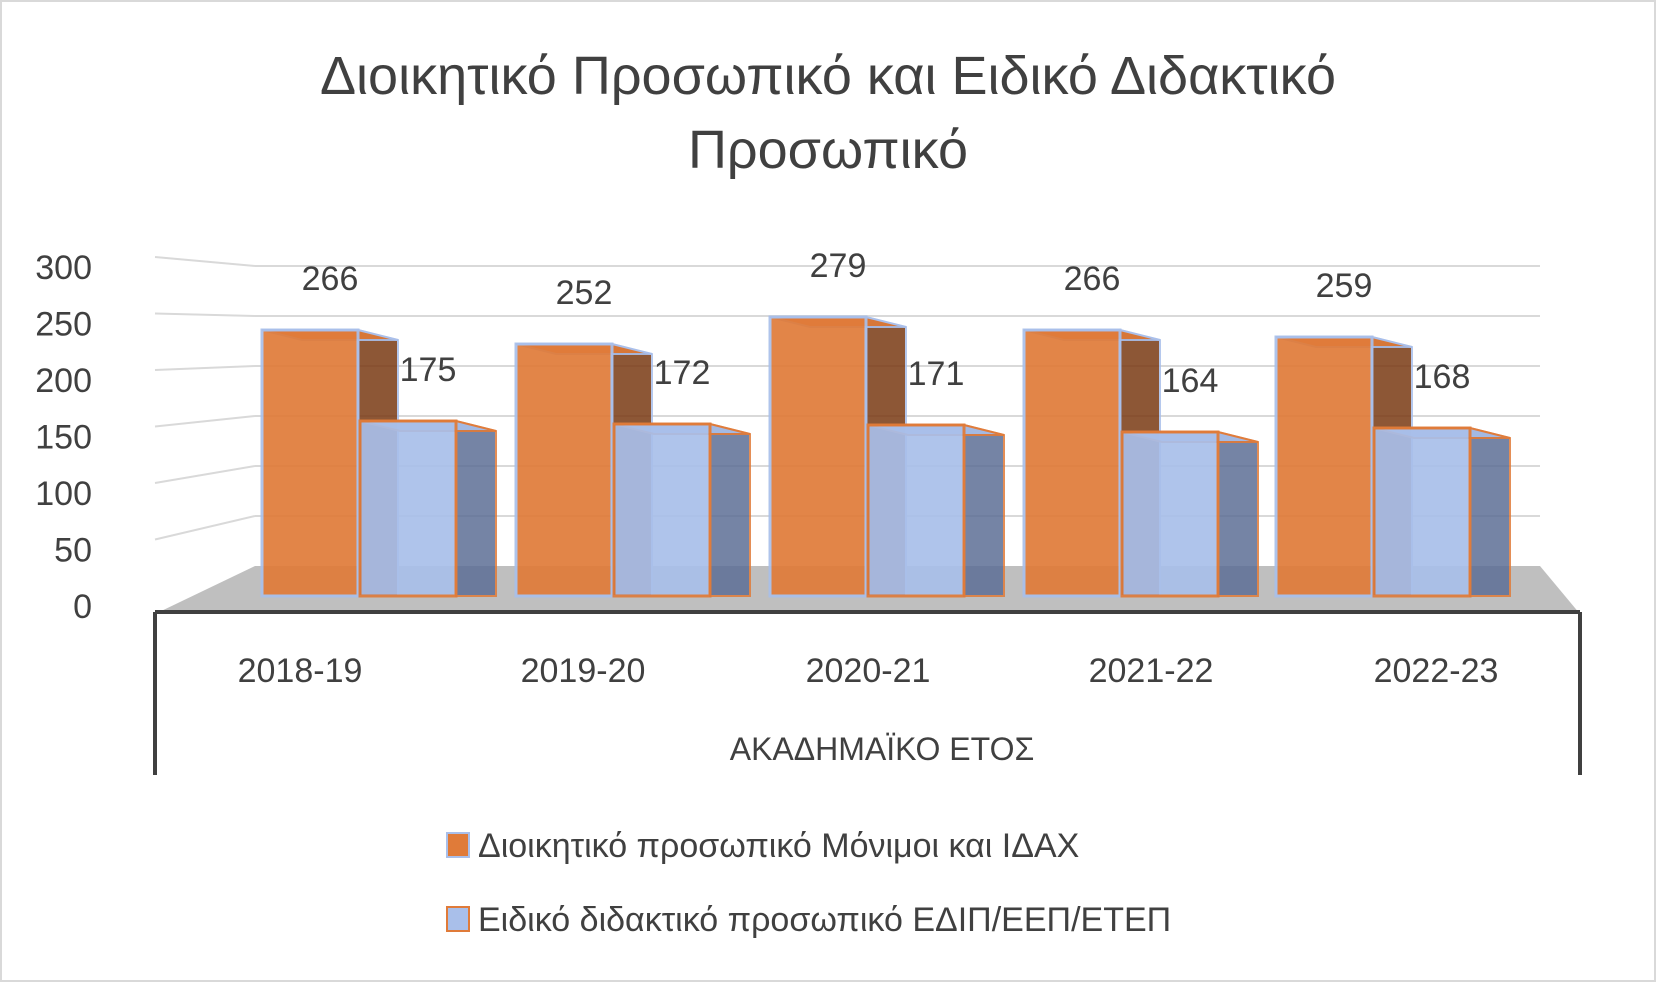 This screenshot has height=982, width=1656. I want to click on y-tick-label: 200, so click(63, 381).